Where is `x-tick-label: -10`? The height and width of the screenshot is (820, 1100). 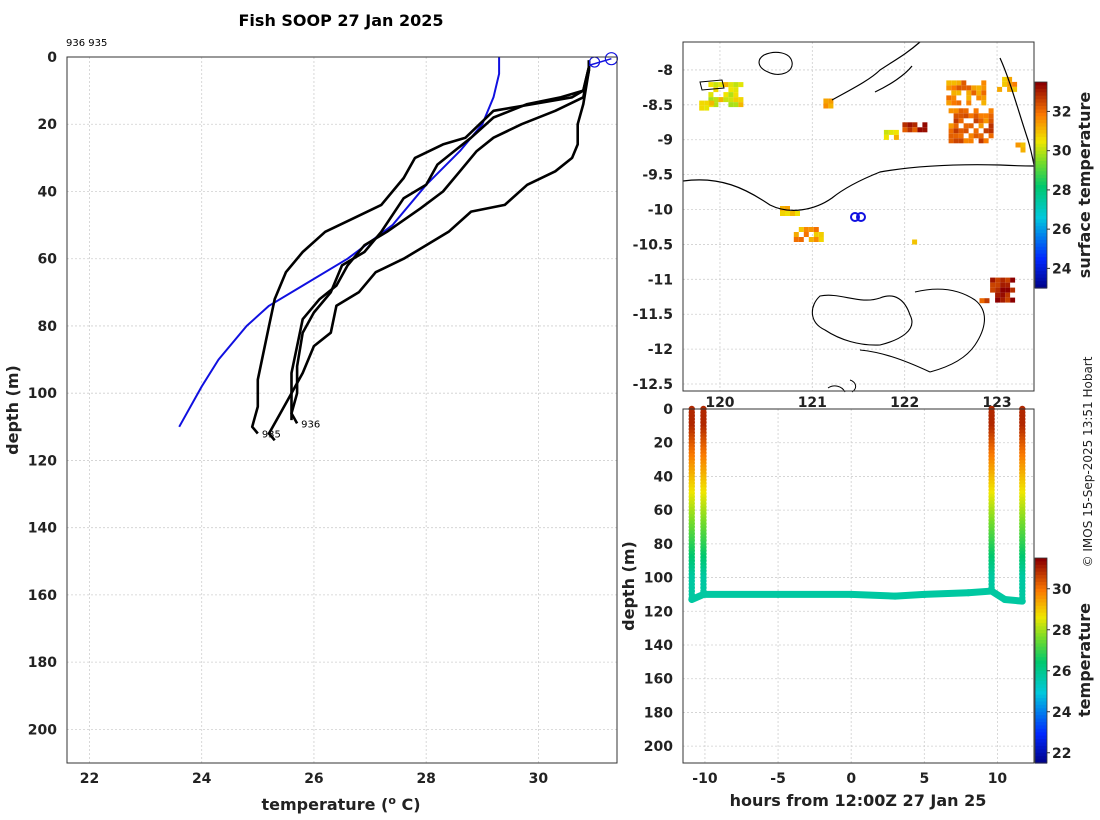
x-tick-label: -10 is located at coordinates (705, 779).